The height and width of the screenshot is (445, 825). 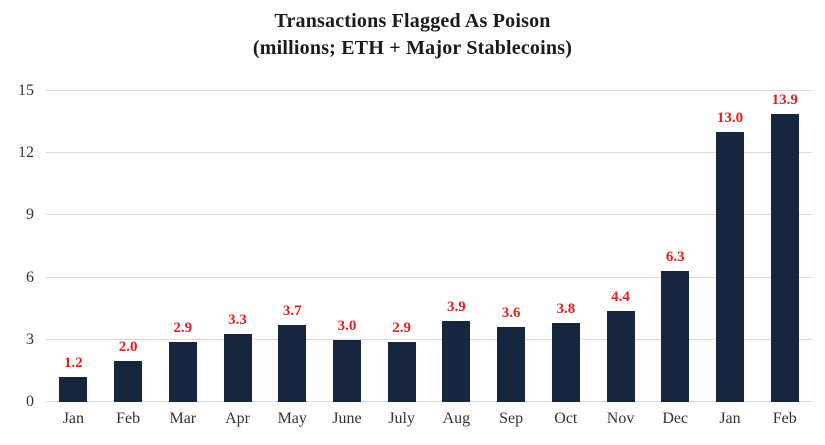 What do you see at coordinates (347, 325) in the screenshot?
I see `bar-value-label: 3.0` at bounding box center [347, 325].